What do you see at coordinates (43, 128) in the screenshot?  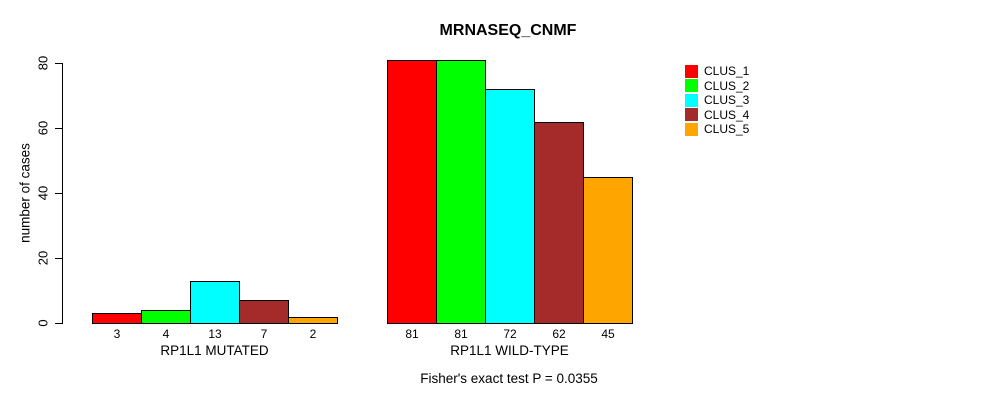 I see `y-tick-label: 60` at bounding box center [43, 128].